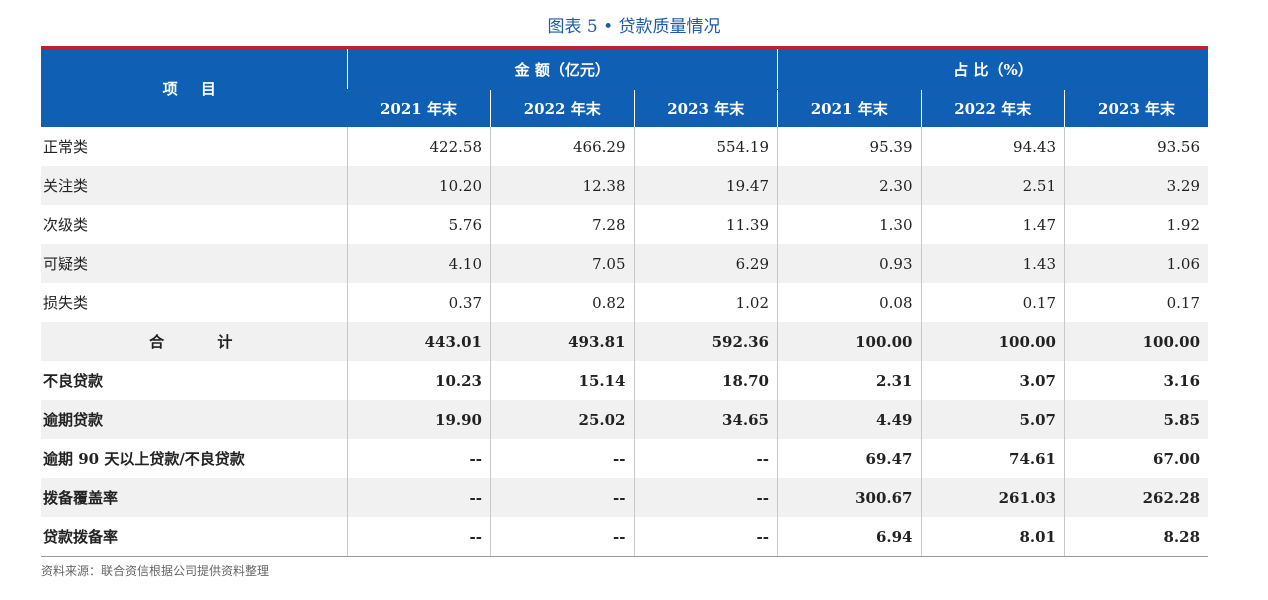 The image size is (1268, 600). I want to click on table-row: 拨备覆盖率 -- -- -- 300.67 261.03 262.28, so click(625, 497).